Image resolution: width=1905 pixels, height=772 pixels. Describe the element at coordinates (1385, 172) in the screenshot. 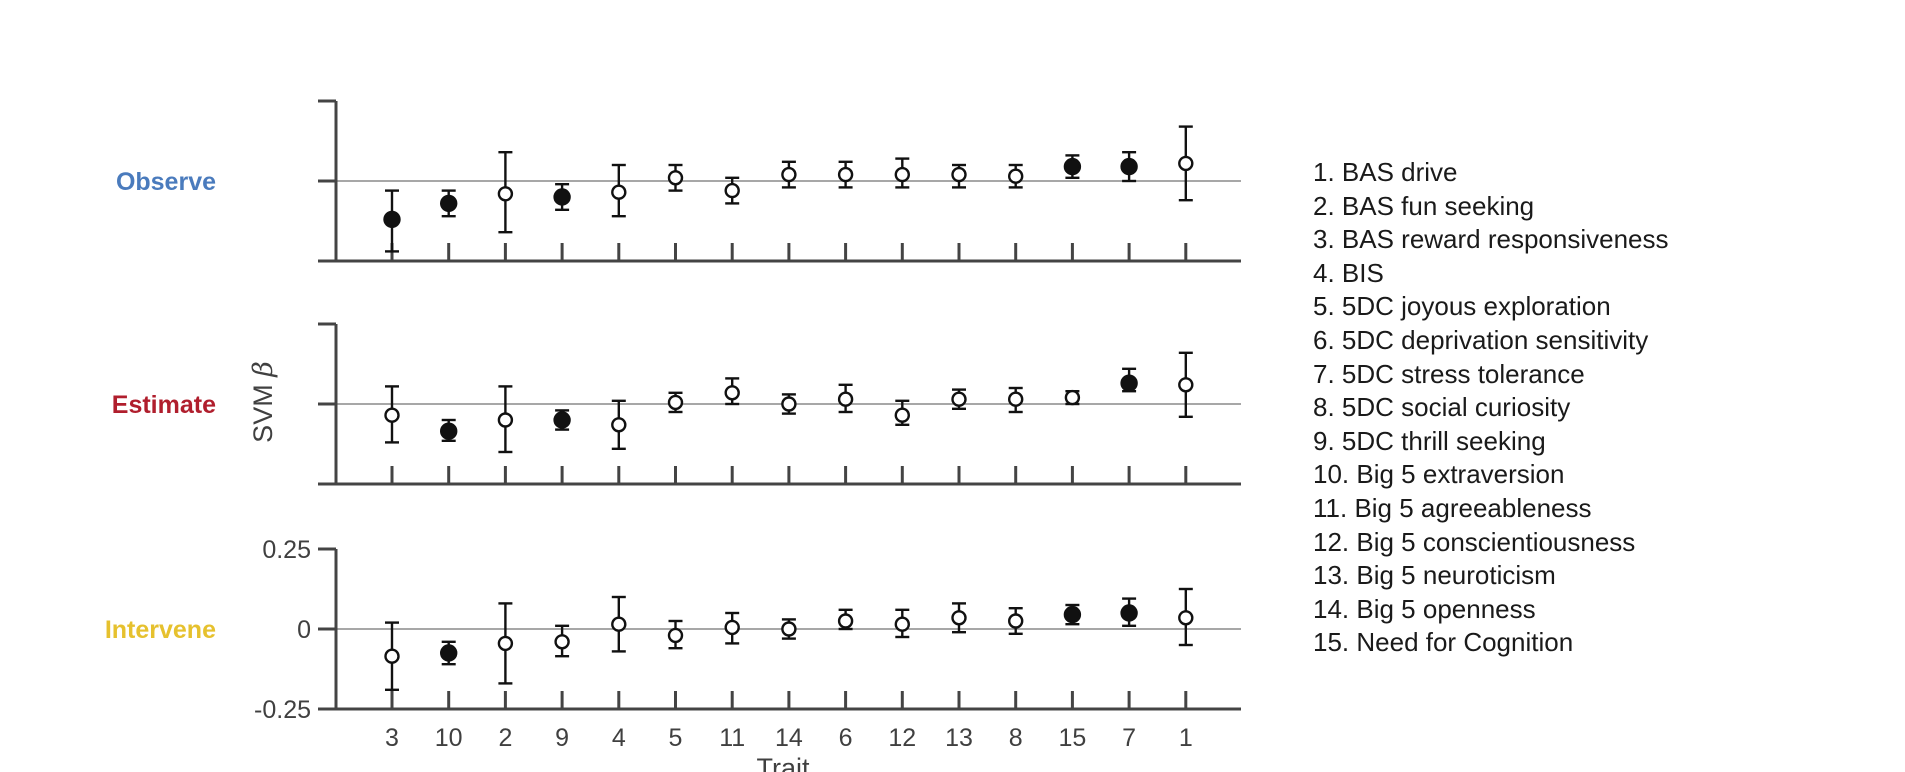

I see `legend-item: 1. BAS drive` at that location.